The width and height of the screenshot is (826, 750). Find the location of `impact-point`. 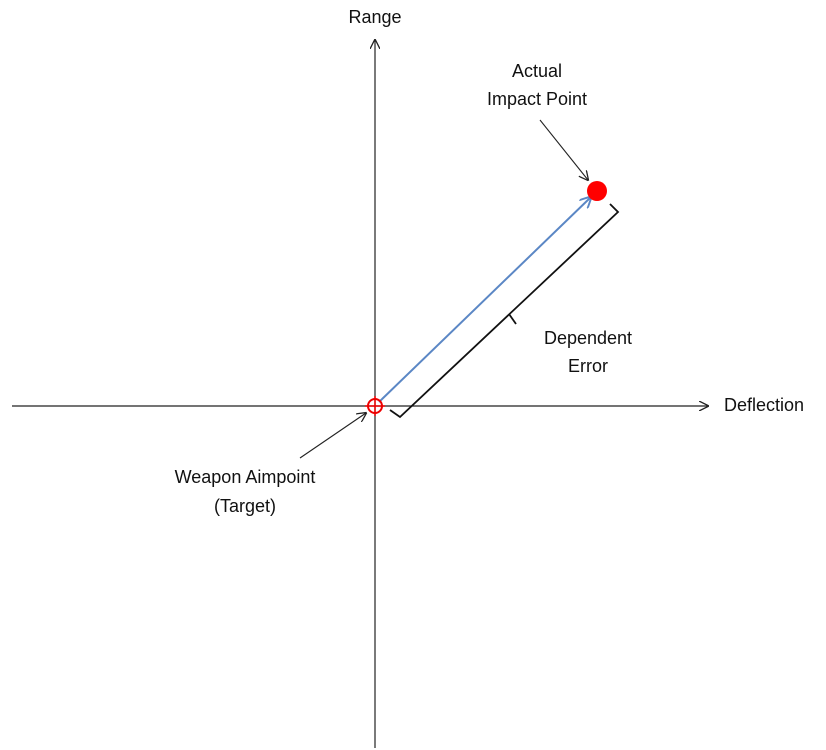

impact-point is located at coordinates (597, 191).